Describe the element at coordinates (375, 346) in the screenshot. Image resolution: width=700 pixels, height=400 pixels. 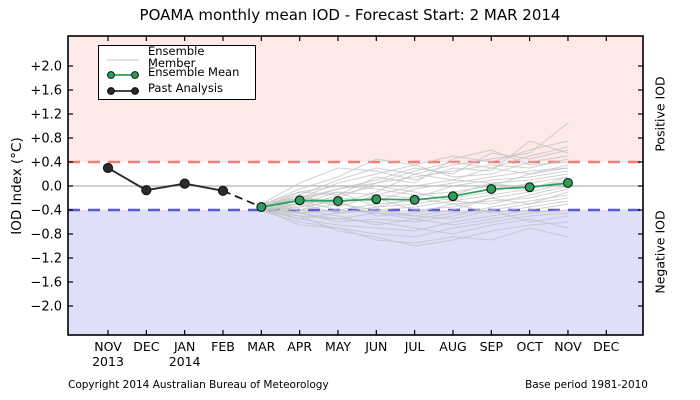
I see `x-tick-label: JUN` at that location.